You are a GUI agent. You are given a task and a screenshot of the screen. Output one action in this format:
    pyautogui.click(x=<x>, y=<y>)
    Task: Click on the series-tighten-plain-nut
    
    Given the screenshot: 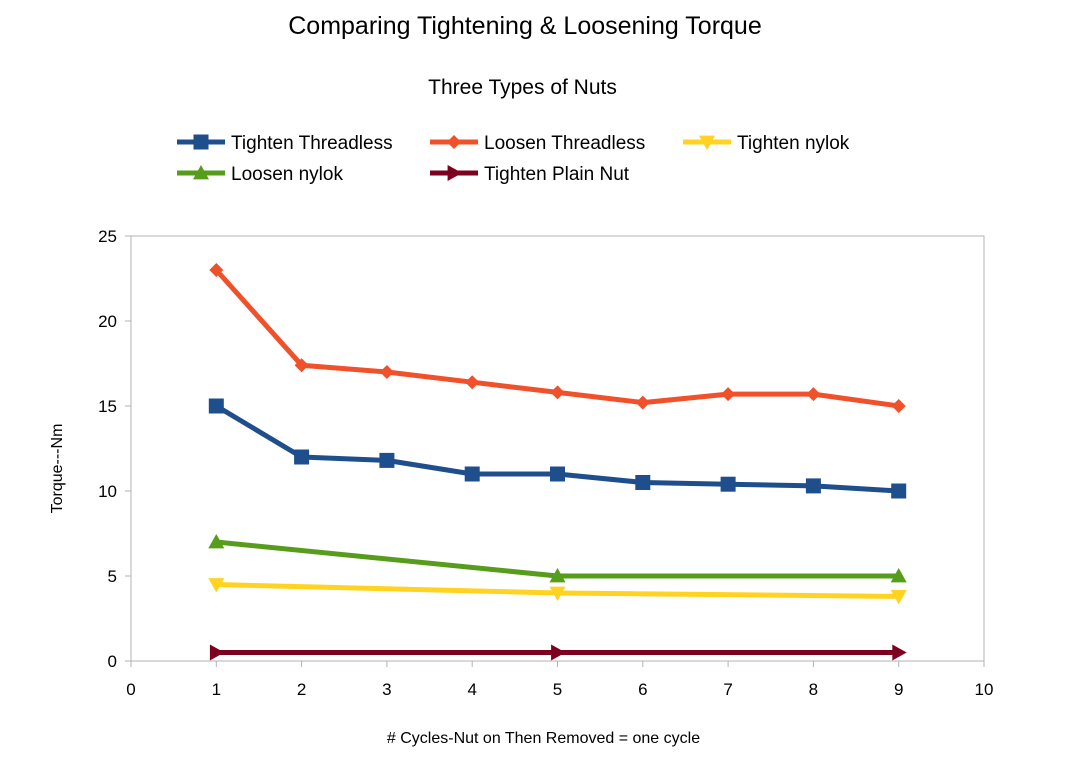 What is the action you would take?
    pyautogui.click(x=558, y=652)
    